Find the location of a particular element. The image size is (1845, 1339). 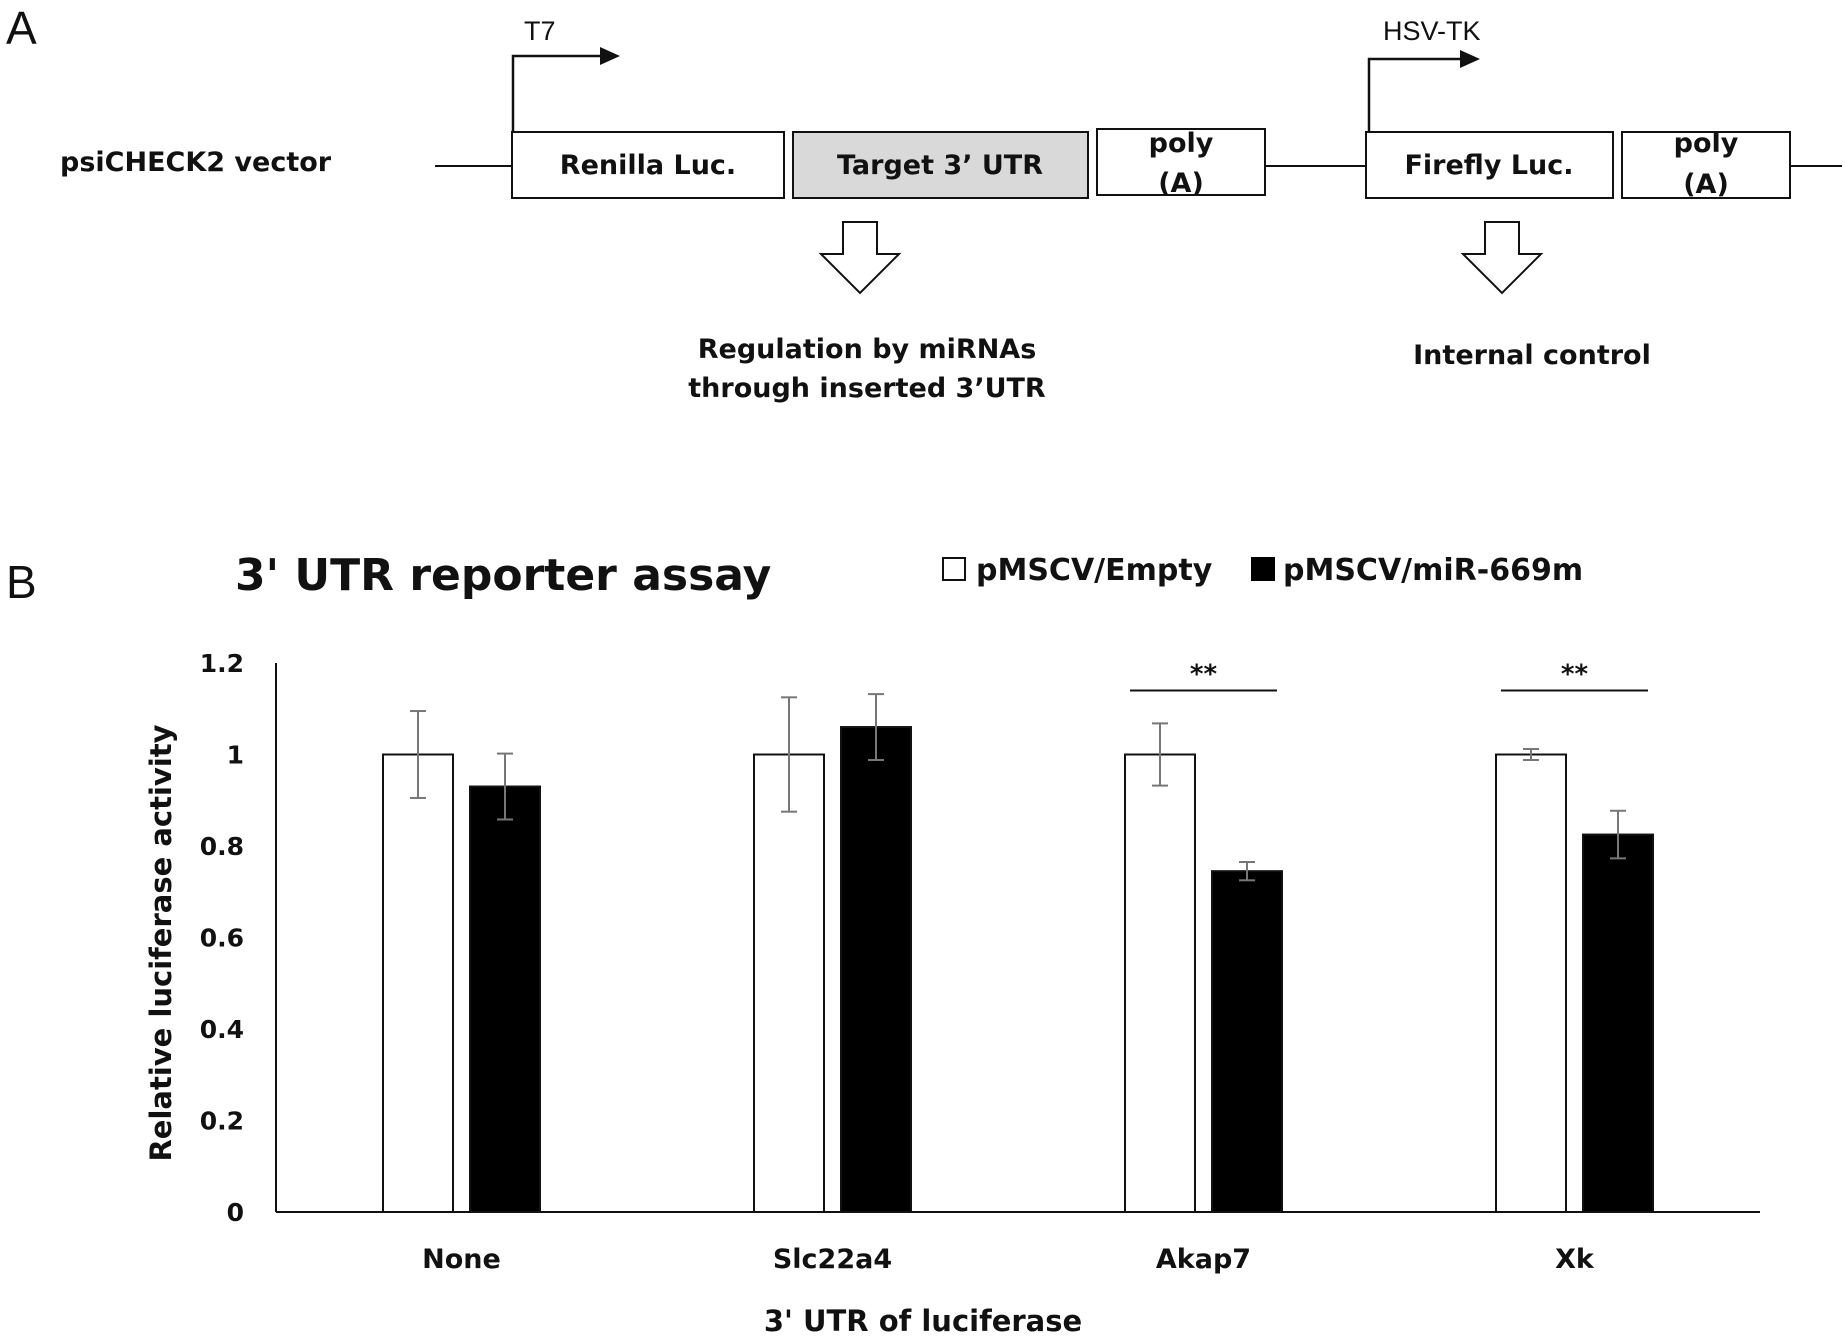

target-utr-label: Target 3’ UTR is located at coordinates (940, 165).